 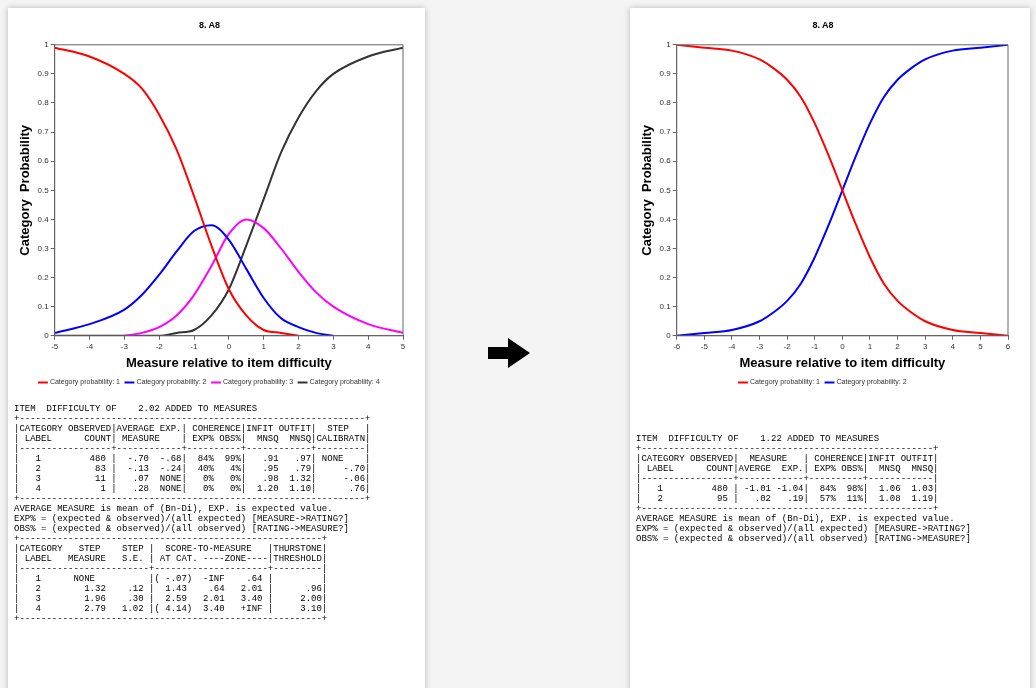 I want to click on text: ITEM DIFFICULTY OF 2.02 ADDED TO MEASURES, so click(x=136, y=409).